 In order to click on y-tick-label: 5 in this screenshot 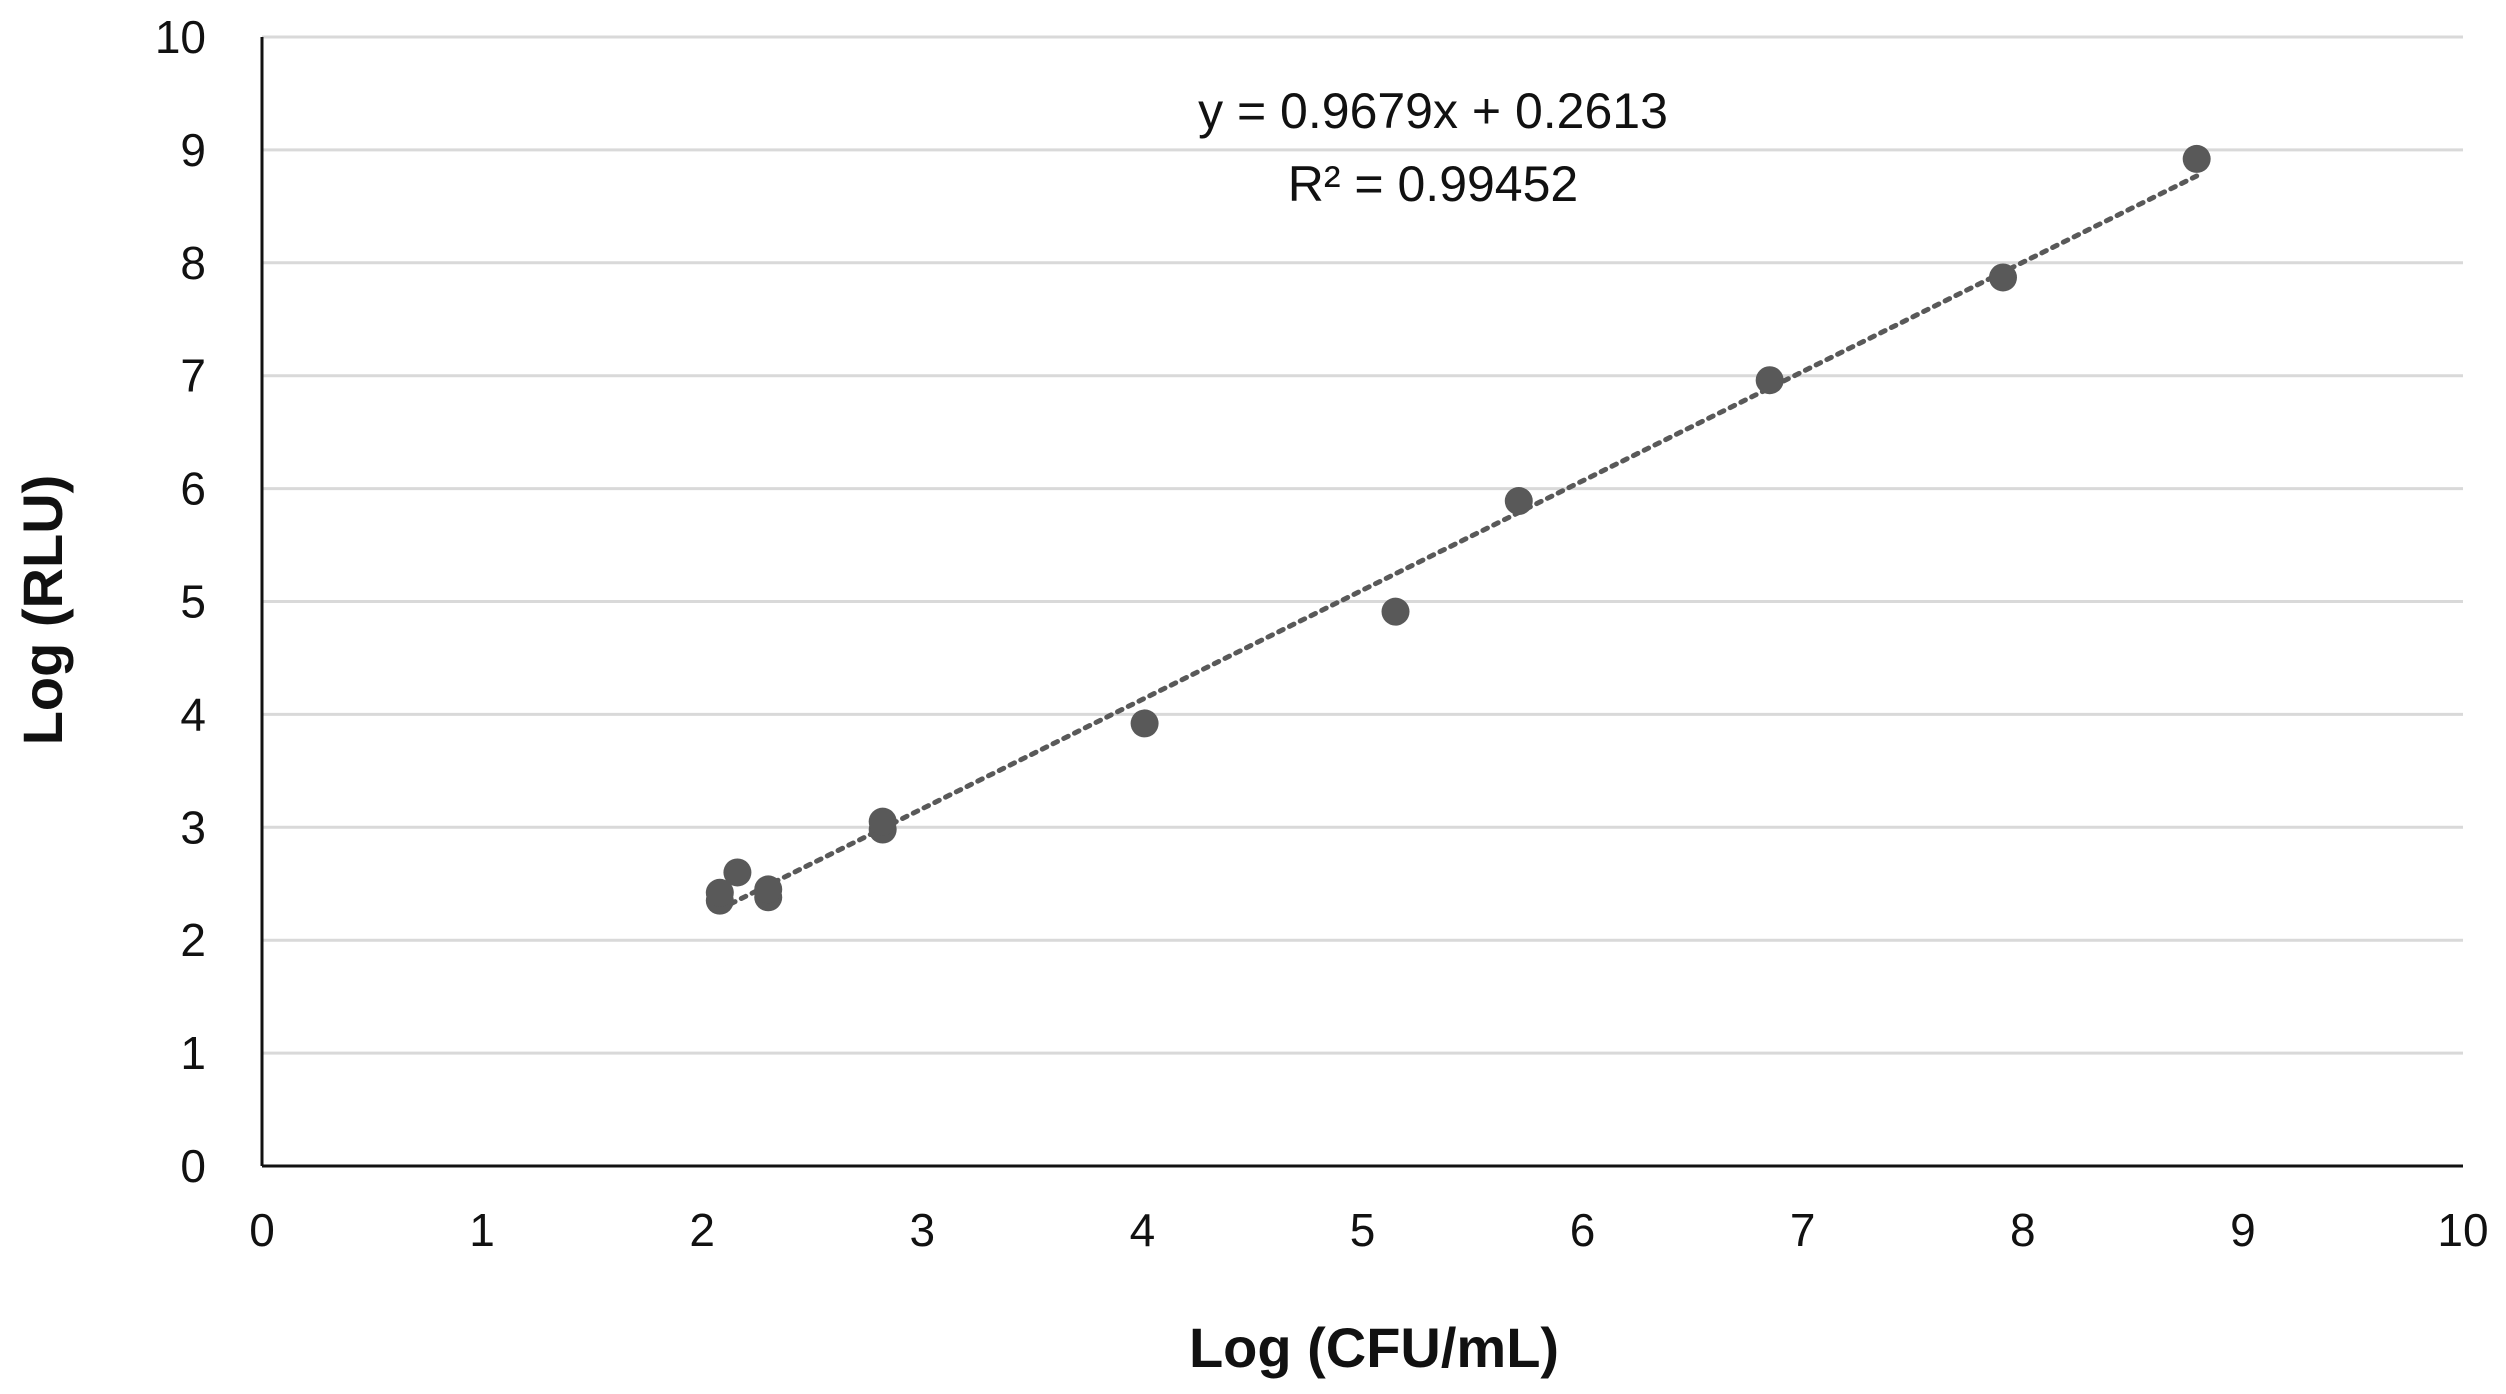, I will do `click(193, 602)`.